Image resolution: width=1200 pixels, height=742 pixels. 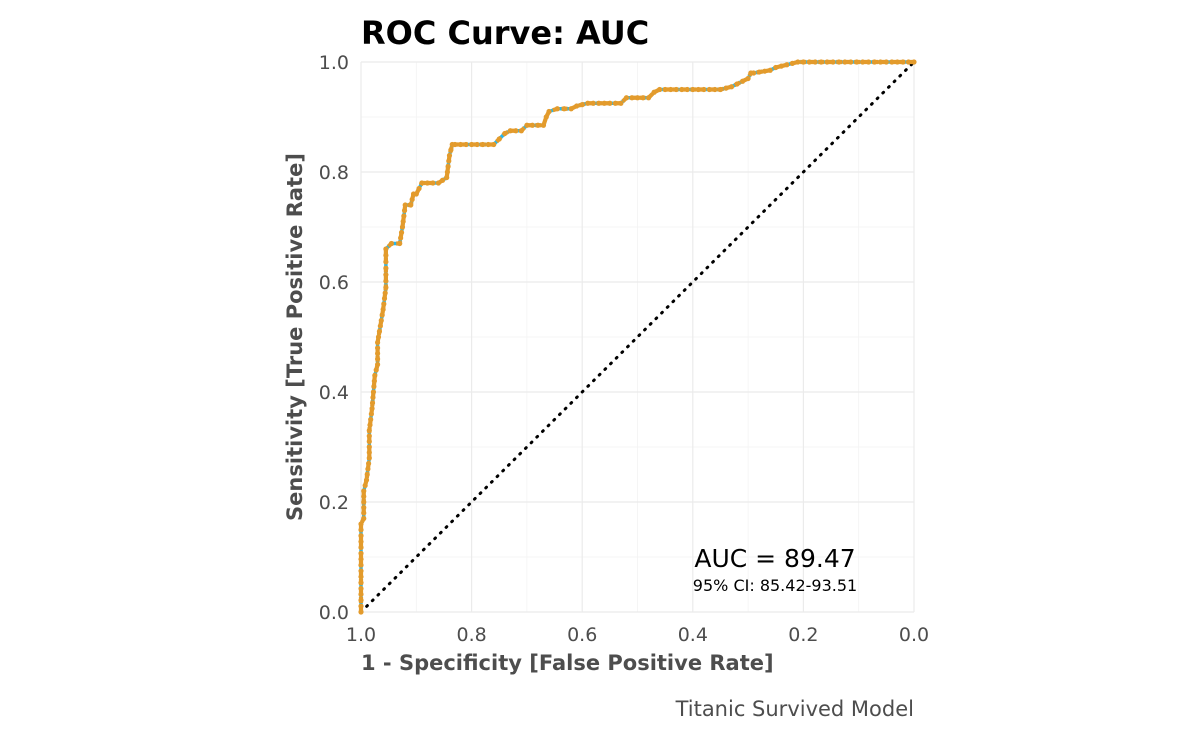 What do you see at coordinates (582, 635) in the screenshot?
I see `x-tick-label: 0.6` at bounding box center [582, 635].